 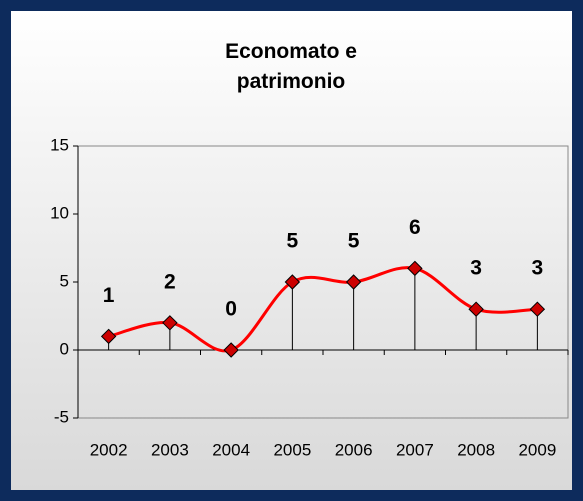 What do you see at coordinates (170, 281) in the screenshot?
I see `data-label: 2` at bounding box center [170, 281].